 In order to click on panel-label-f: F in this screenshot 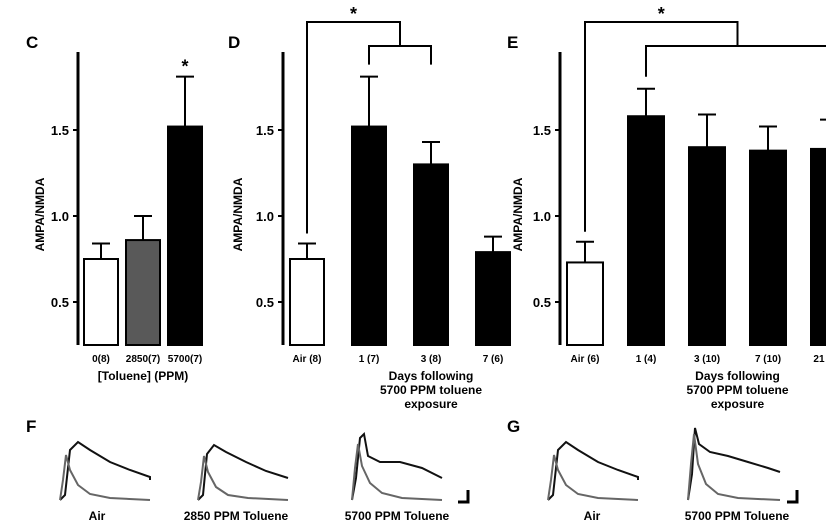, I will do `click(31, 426)`.